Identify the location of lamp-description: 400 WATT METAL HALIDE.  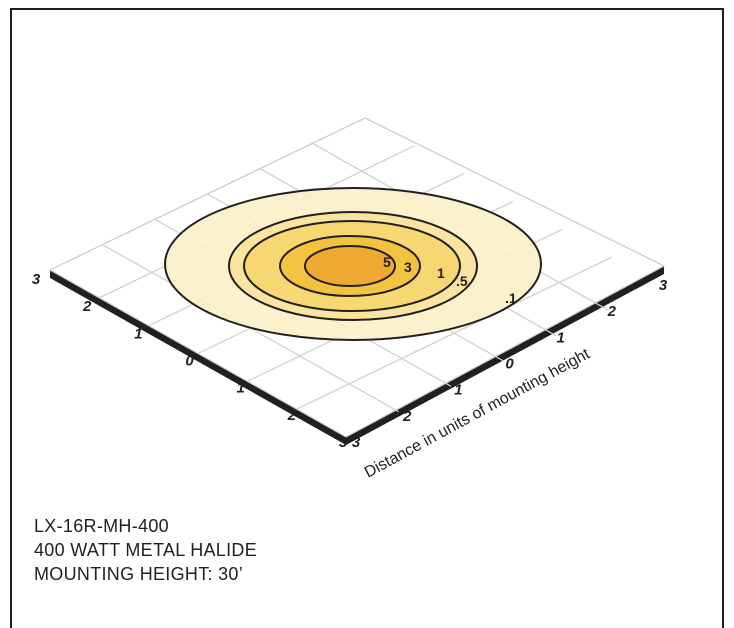
(146, 550).